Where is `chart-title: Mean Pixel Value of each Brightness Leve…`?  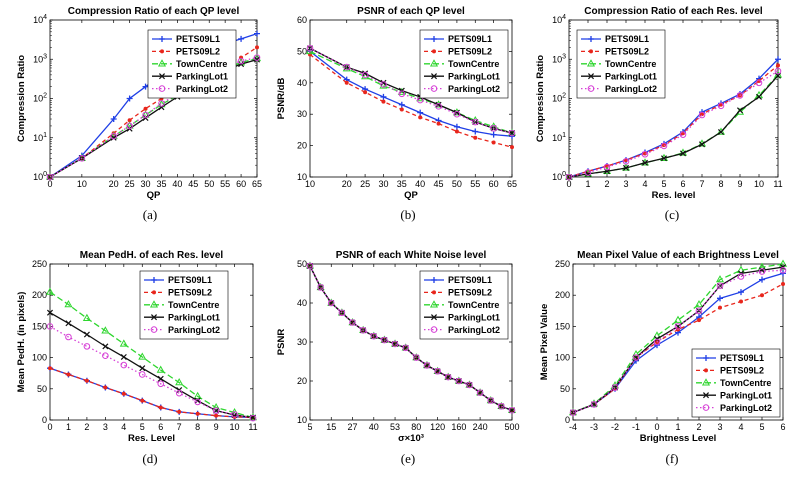
chart-title: Mean Pixel Value of each Brightness Leve… is located at coordinates (678, 255).